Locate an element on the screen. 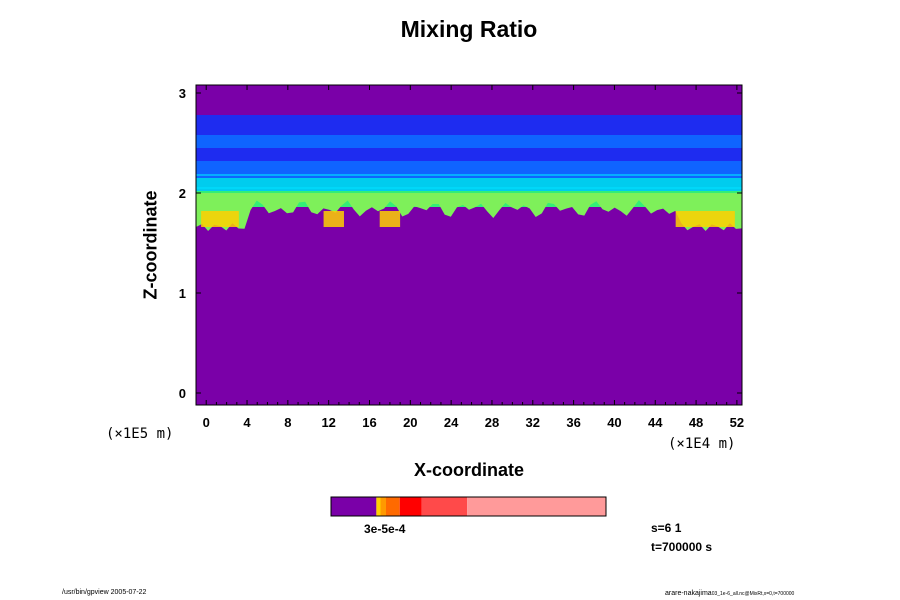 The image size is (900, 600). z-axis-unit: (×1E5 m) is located at coordinates (140, 434).